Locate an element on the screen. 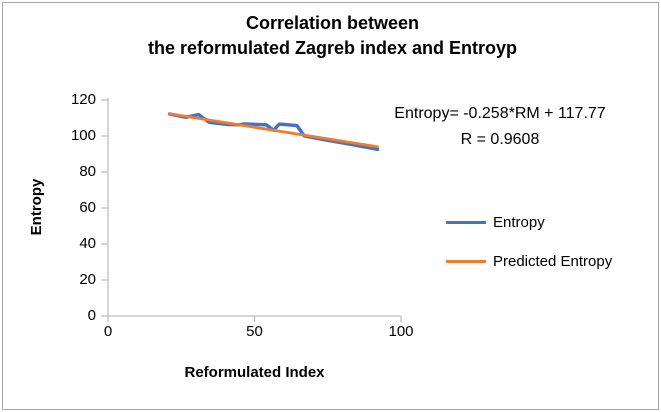 The height and width of the screenshot is (412, 661). y-axis-title: Entropy is located at coordinates (36, 207).